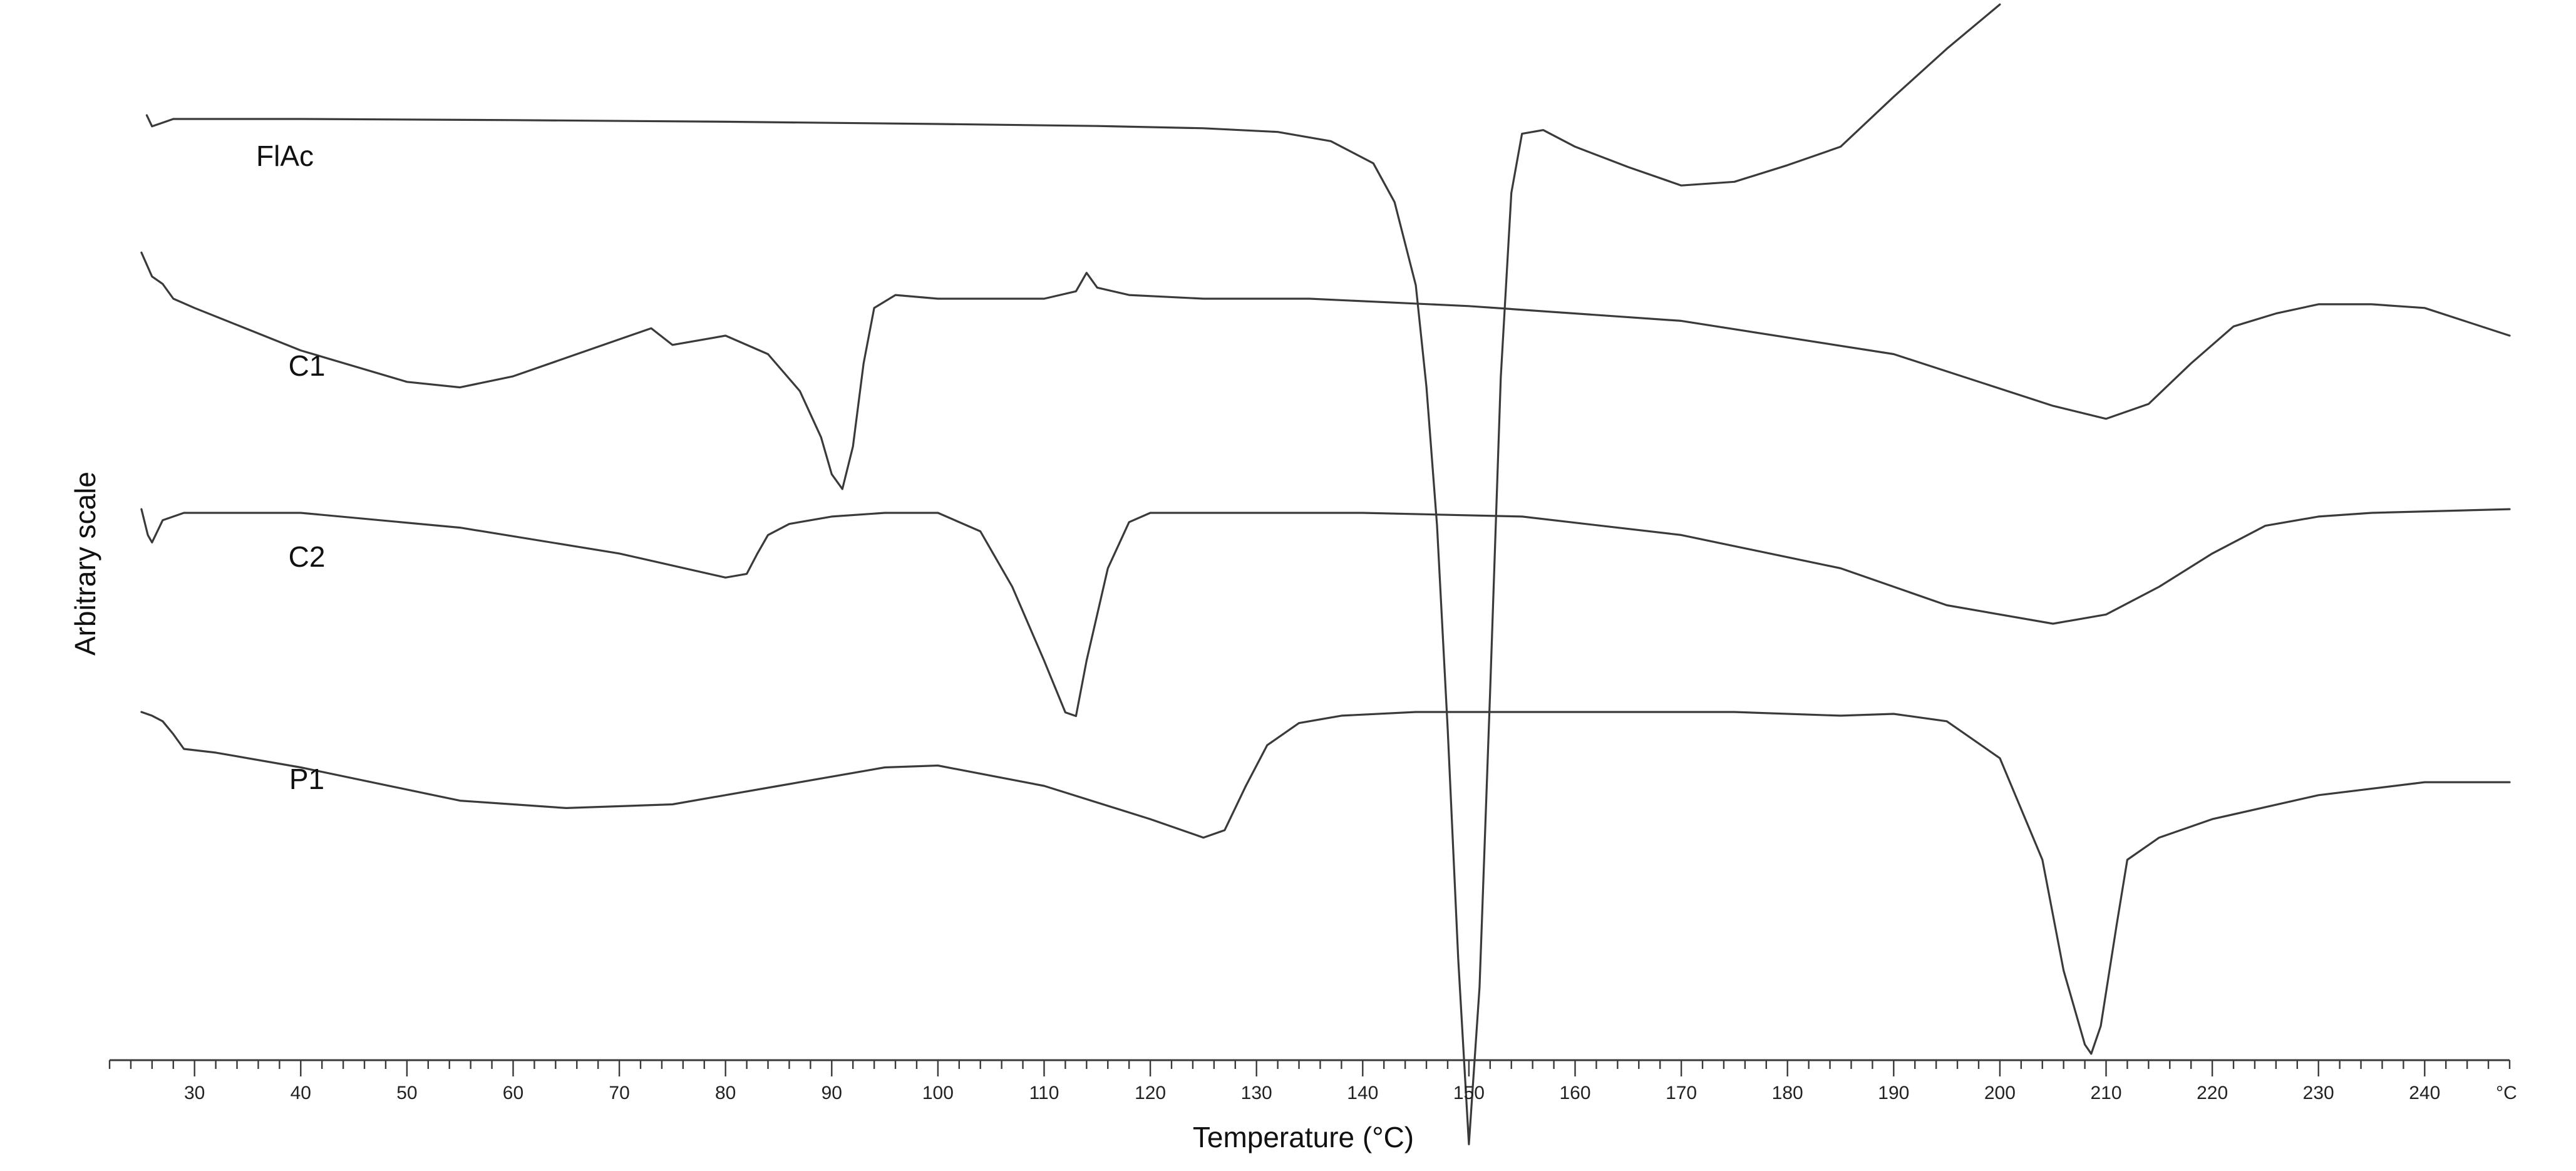  I want to click on x-axis-title: Temperature (°C), so click(1303, 1137).